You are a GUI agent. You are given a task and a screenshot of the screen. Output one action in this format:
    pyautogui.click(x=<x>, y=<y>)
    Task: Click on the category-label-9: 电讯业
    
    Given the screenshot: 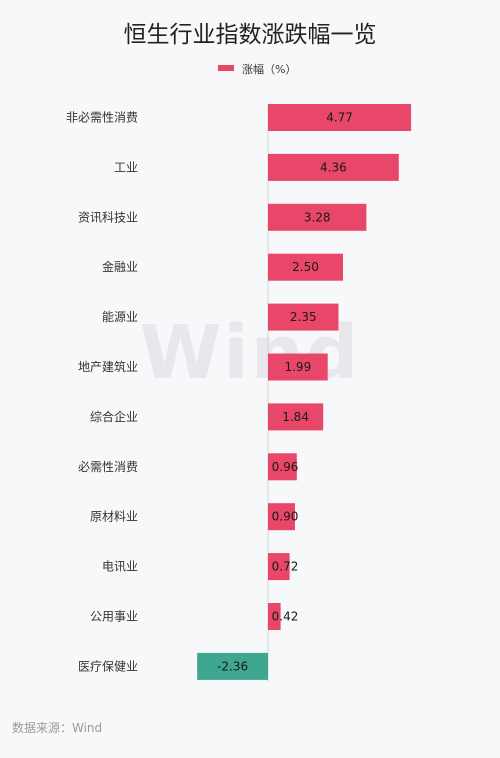 What is the action you would take?
    pyautogui.click(x=120, y=567)
    